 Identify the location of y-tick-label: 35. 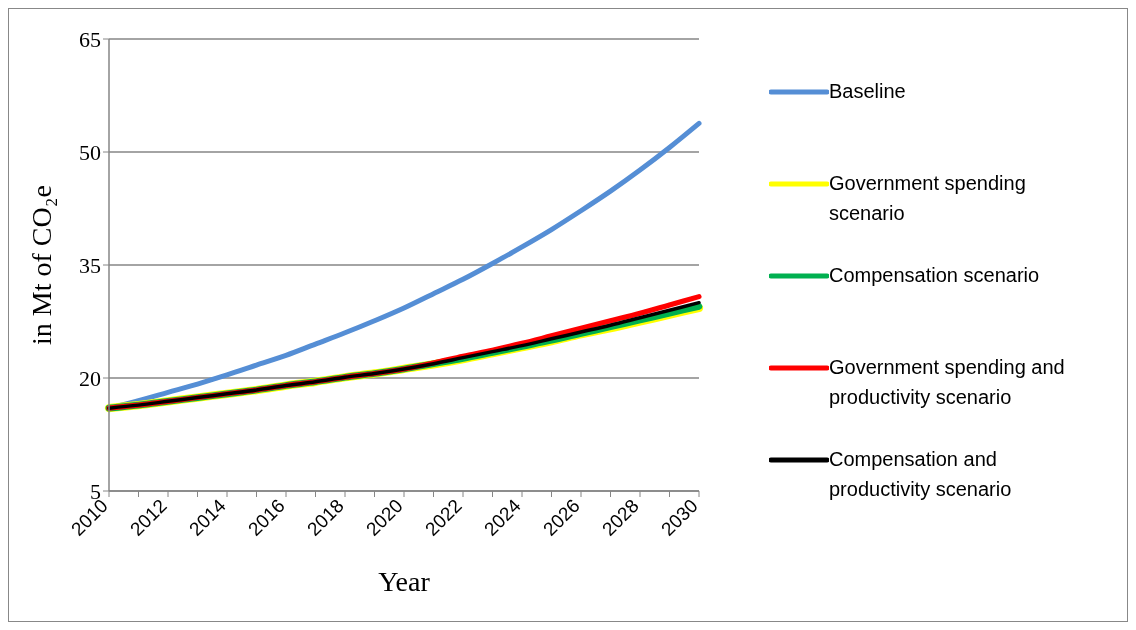
(90, 265).